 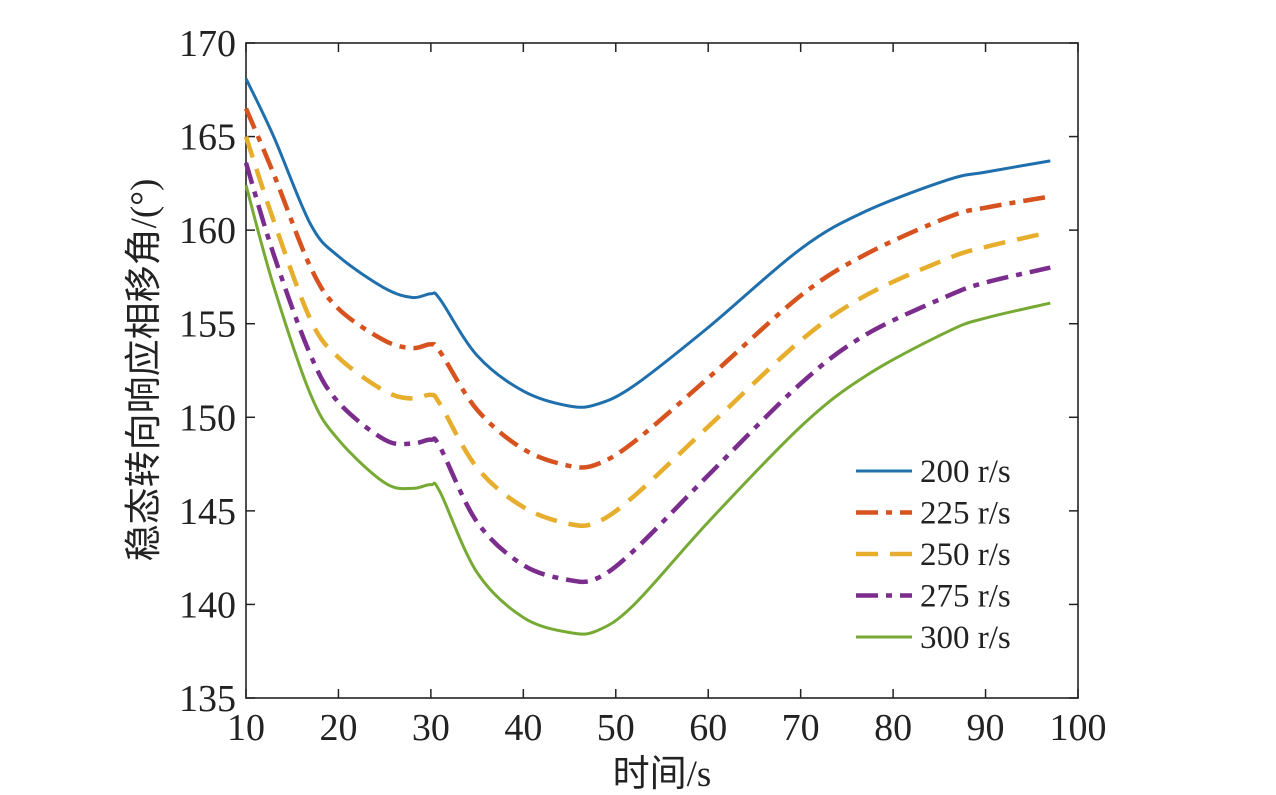 I want to click on legend: 200 r/s 225 r/s 250 r/s 275 r/s 300 r/s, so click(x=933, y=555).